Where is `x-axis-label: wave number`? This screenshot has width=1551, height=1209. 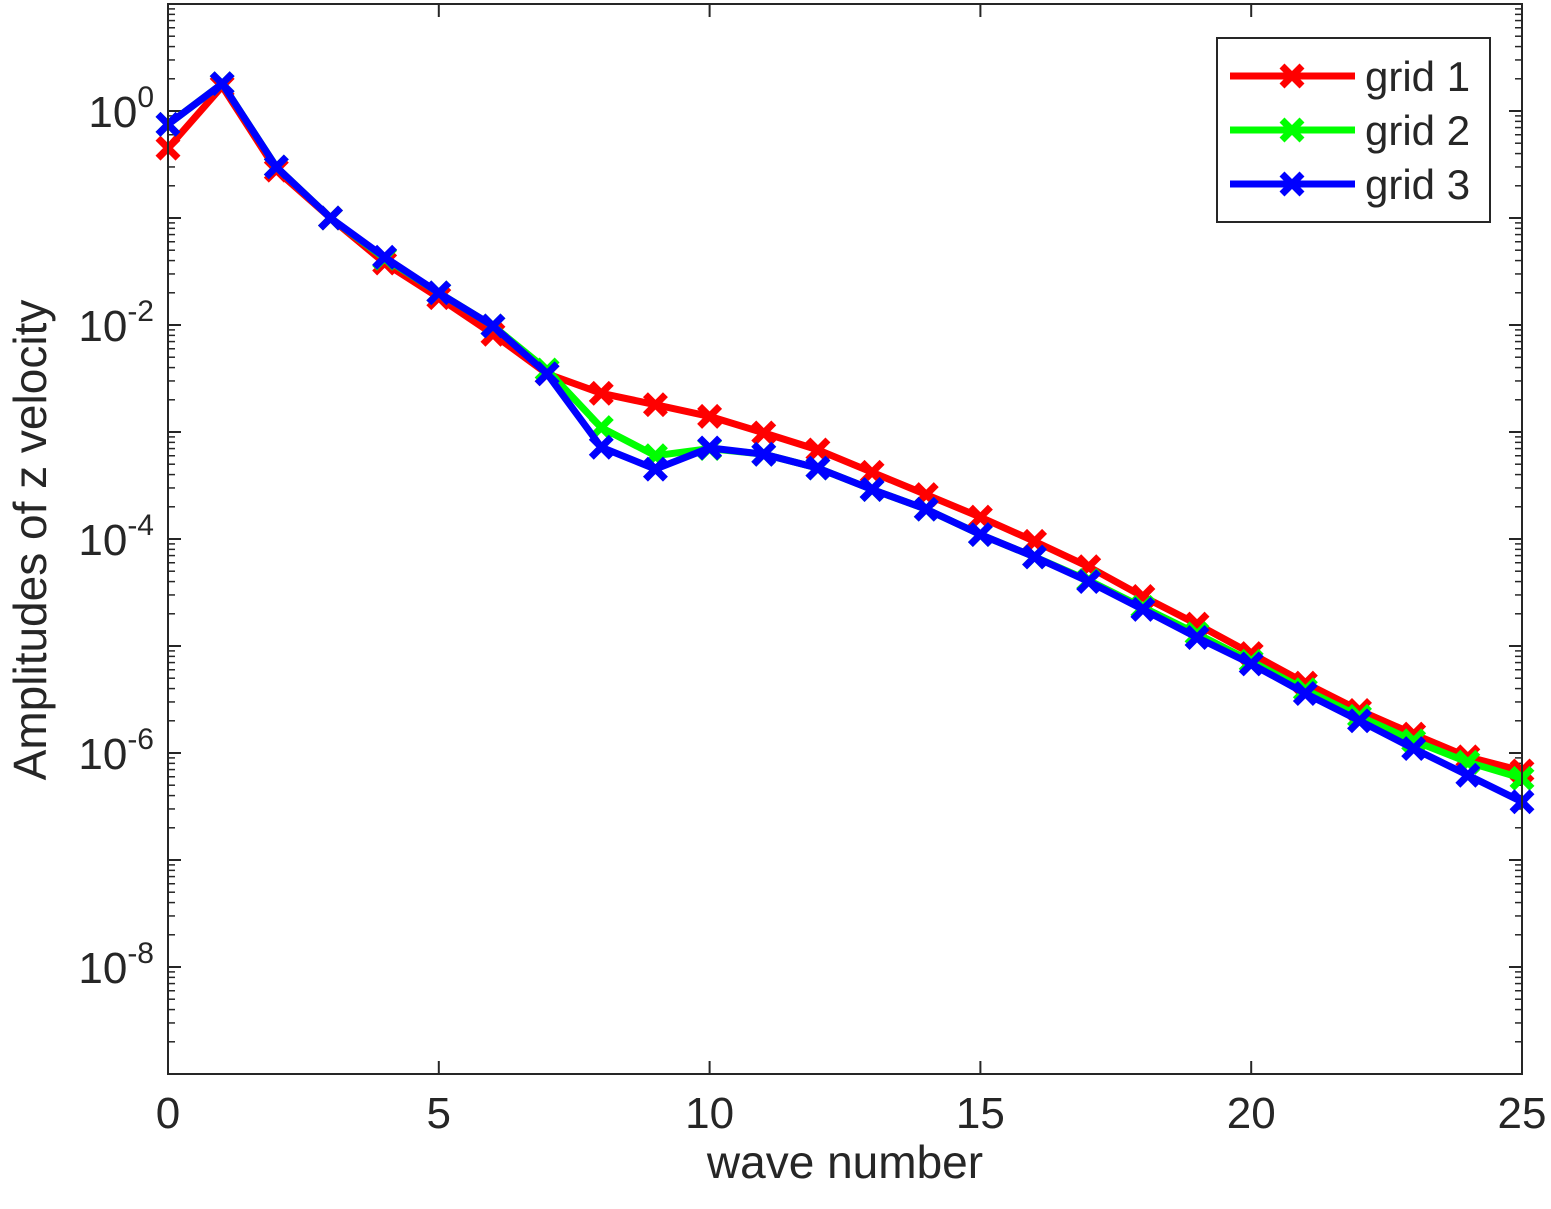 x-axis-label: wave number is located at coordinates (844, 1162).